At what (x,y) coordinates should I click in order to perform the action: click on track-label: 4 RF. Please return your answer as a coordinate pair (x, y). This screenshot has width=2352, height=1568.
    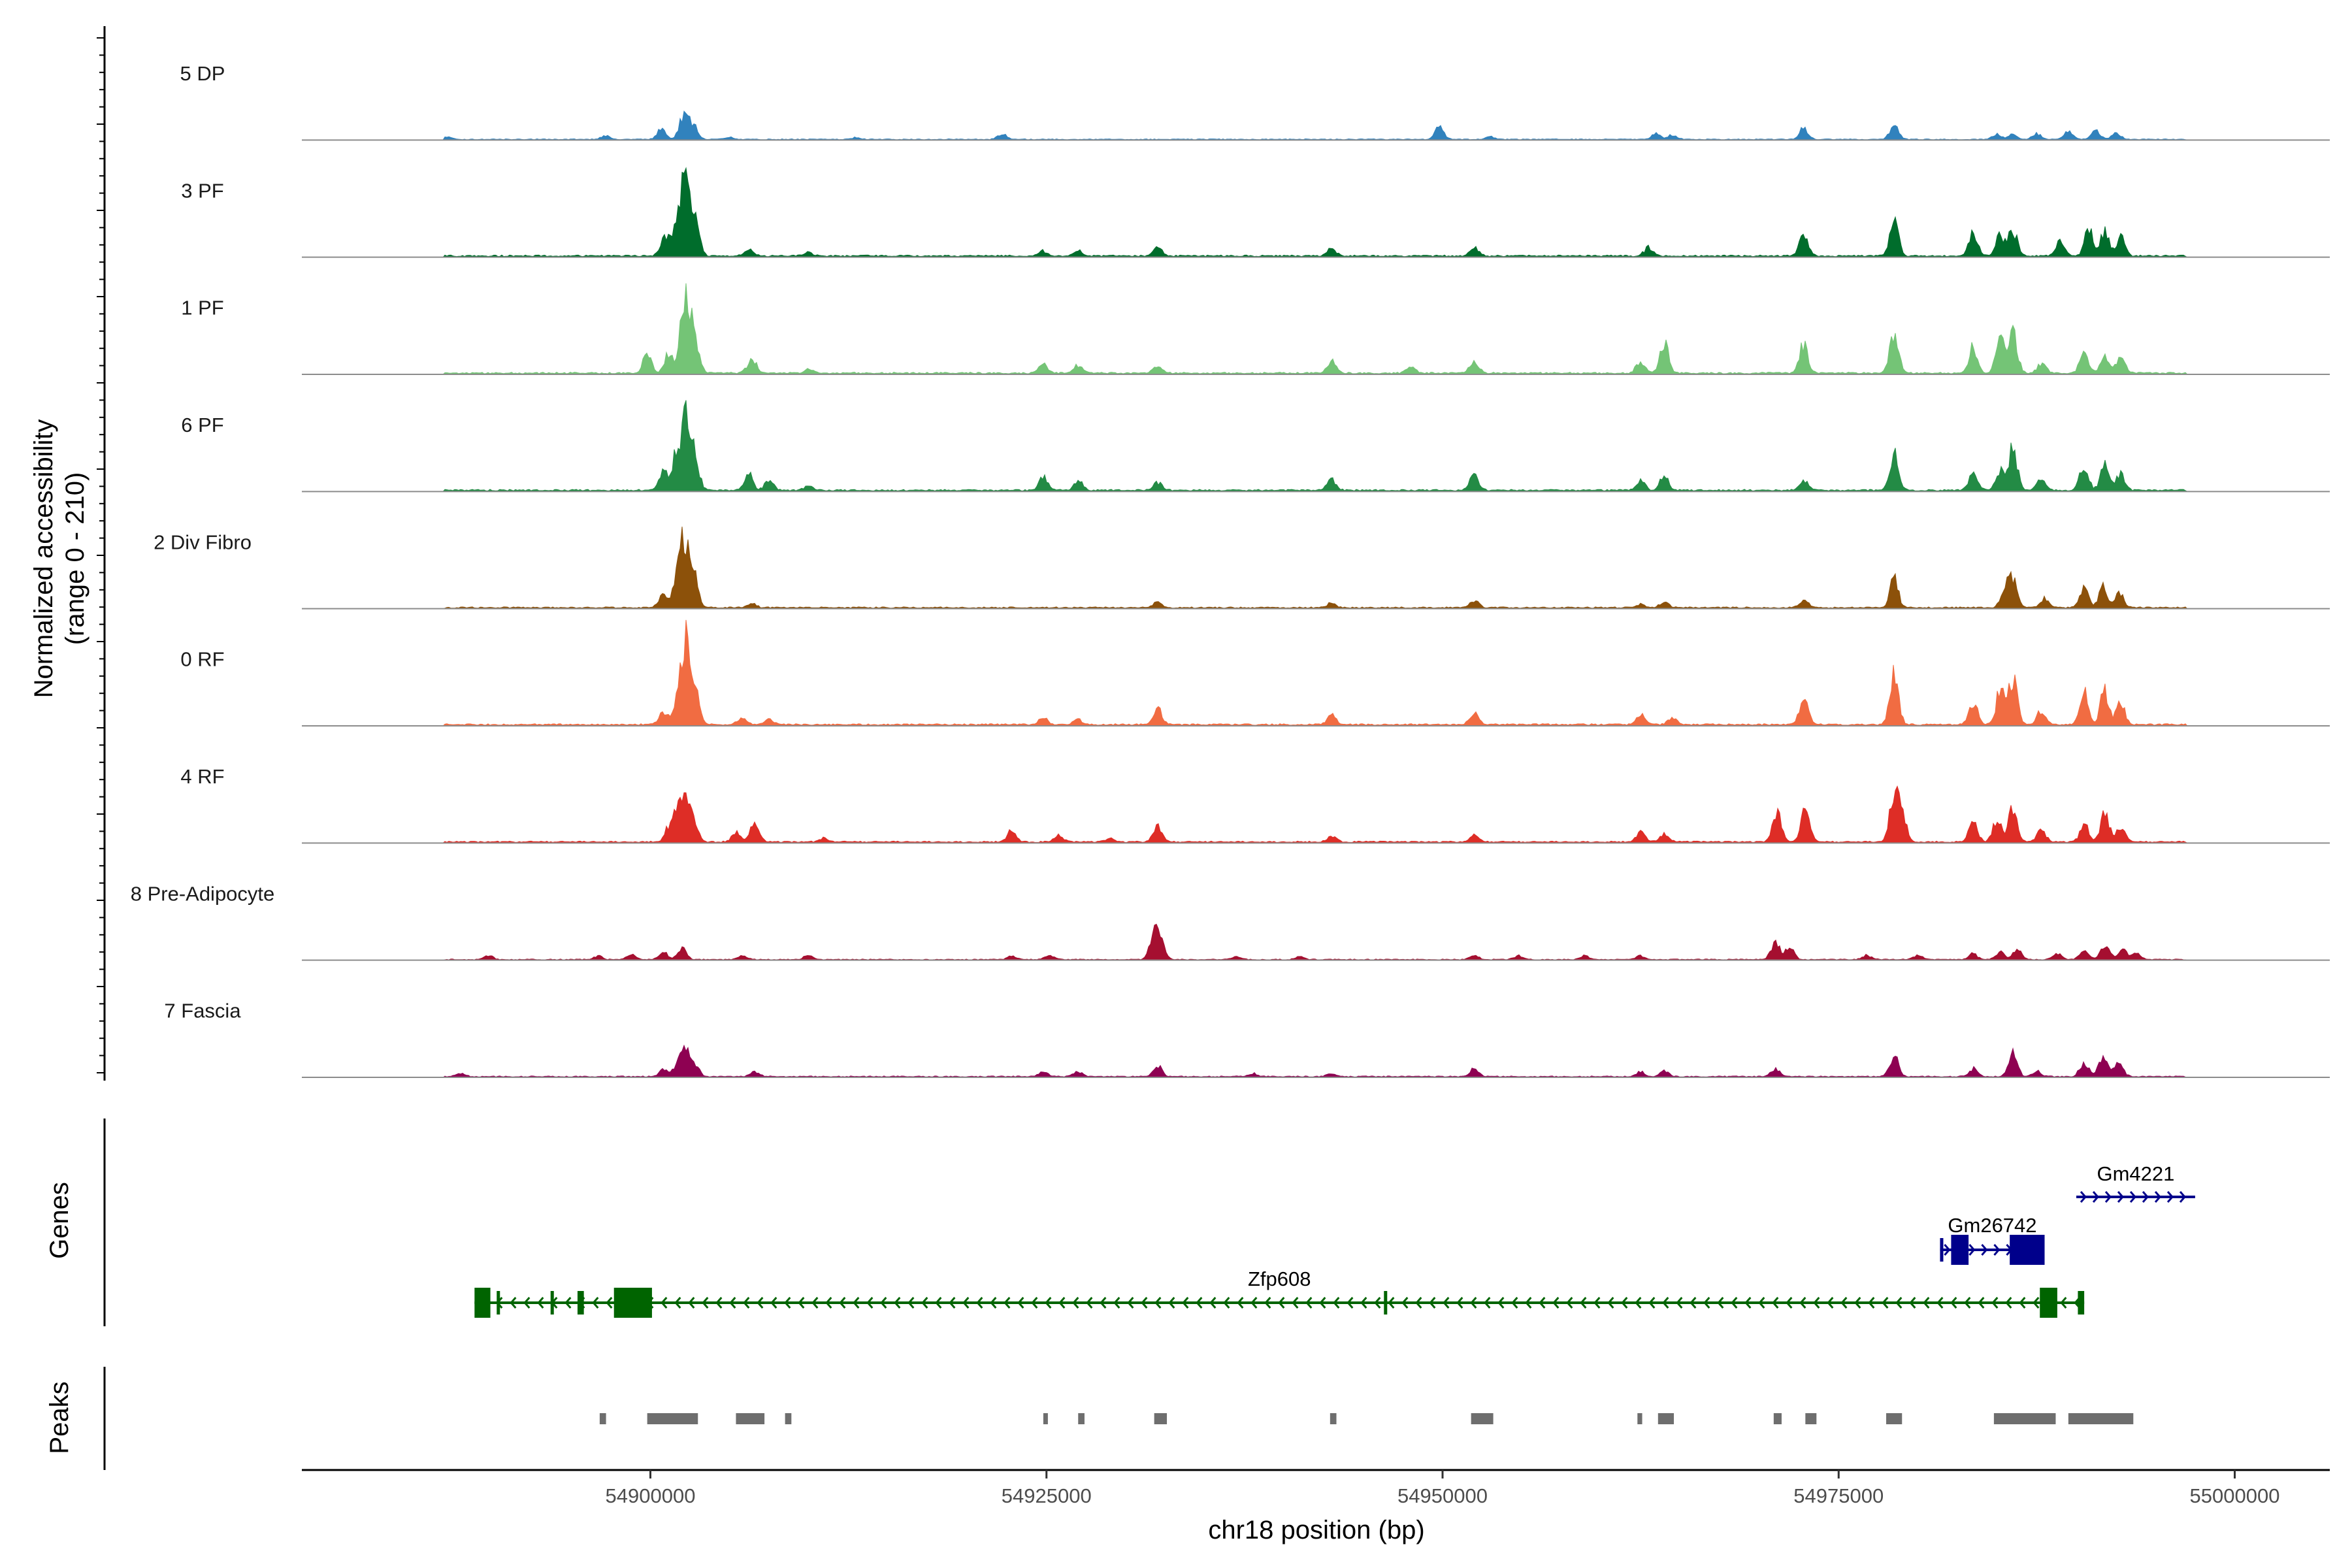
    Looking at the image, I should click on (202, 776).